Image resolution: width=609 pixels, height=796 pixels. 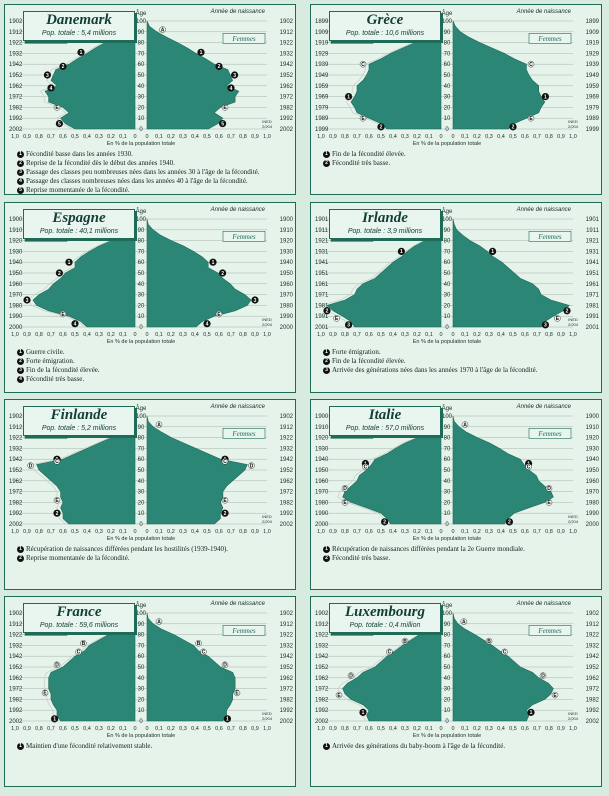 I want to click on x-tick: 1,0, so click(x=573, y=729).